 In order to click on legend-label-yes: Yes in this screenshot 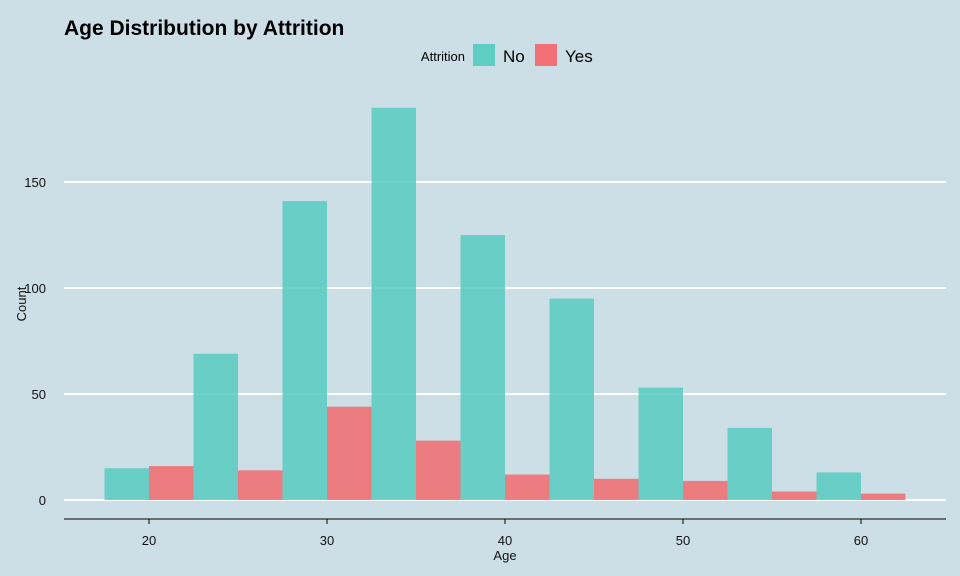, I will do `click(579, 56)`.